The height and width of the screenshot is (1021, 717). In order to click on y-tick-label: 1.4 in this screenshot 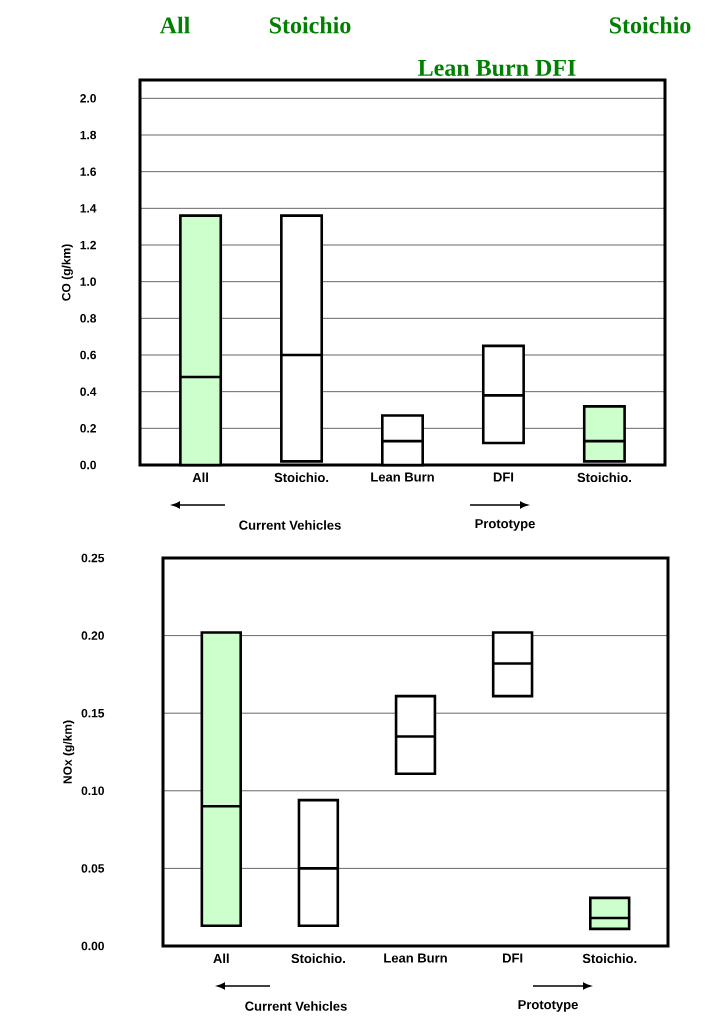, I will do `click(88, 208)`.